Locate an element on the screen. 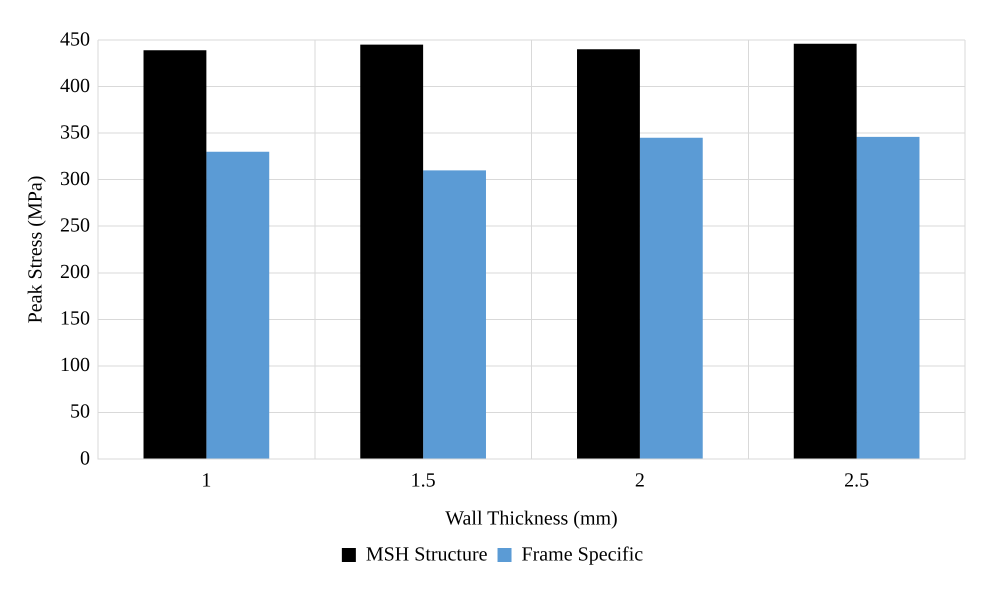 The image size is (985, 595). legend-label: Frame Specific is located at coordinates (583, 554).